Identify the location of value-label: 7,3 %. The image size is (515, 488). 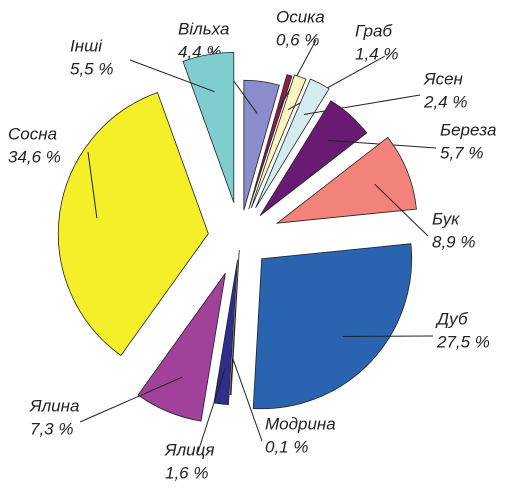
(51, 428).